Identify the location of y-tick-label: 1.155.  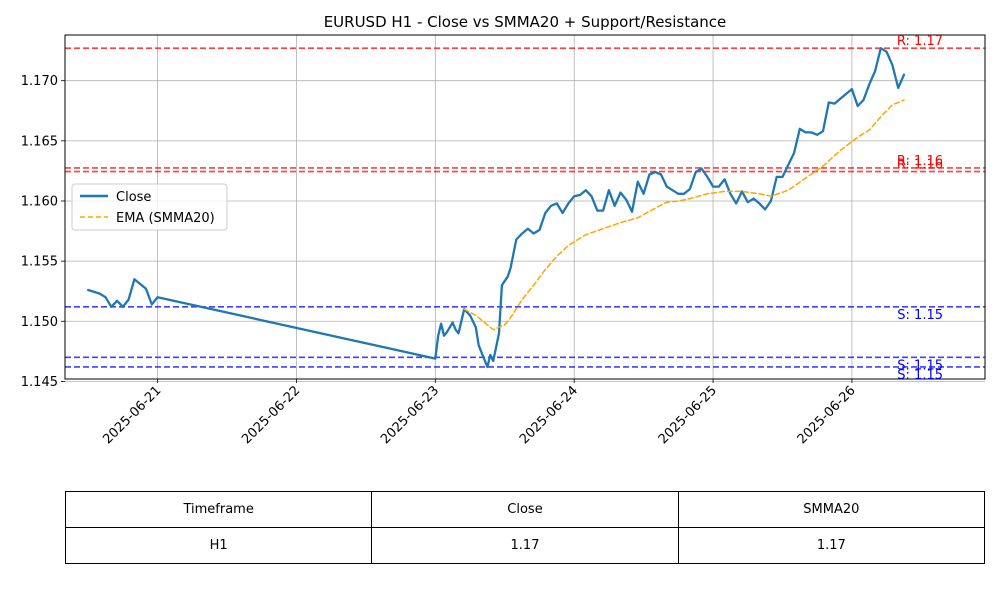
(39, 262).